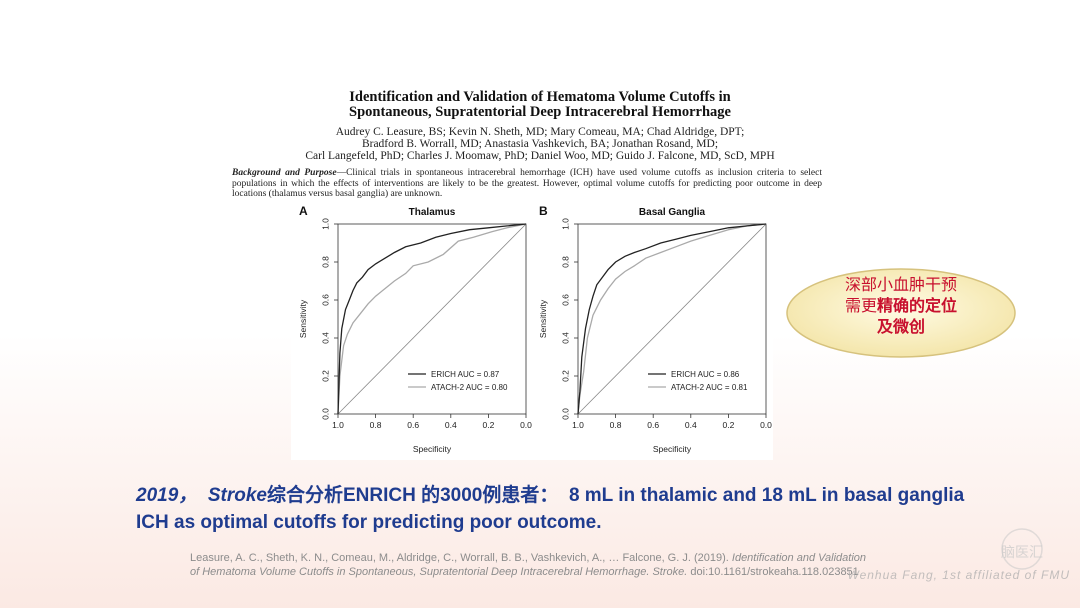  I want to click on citation-journal: Stroke., so click(670, 572).